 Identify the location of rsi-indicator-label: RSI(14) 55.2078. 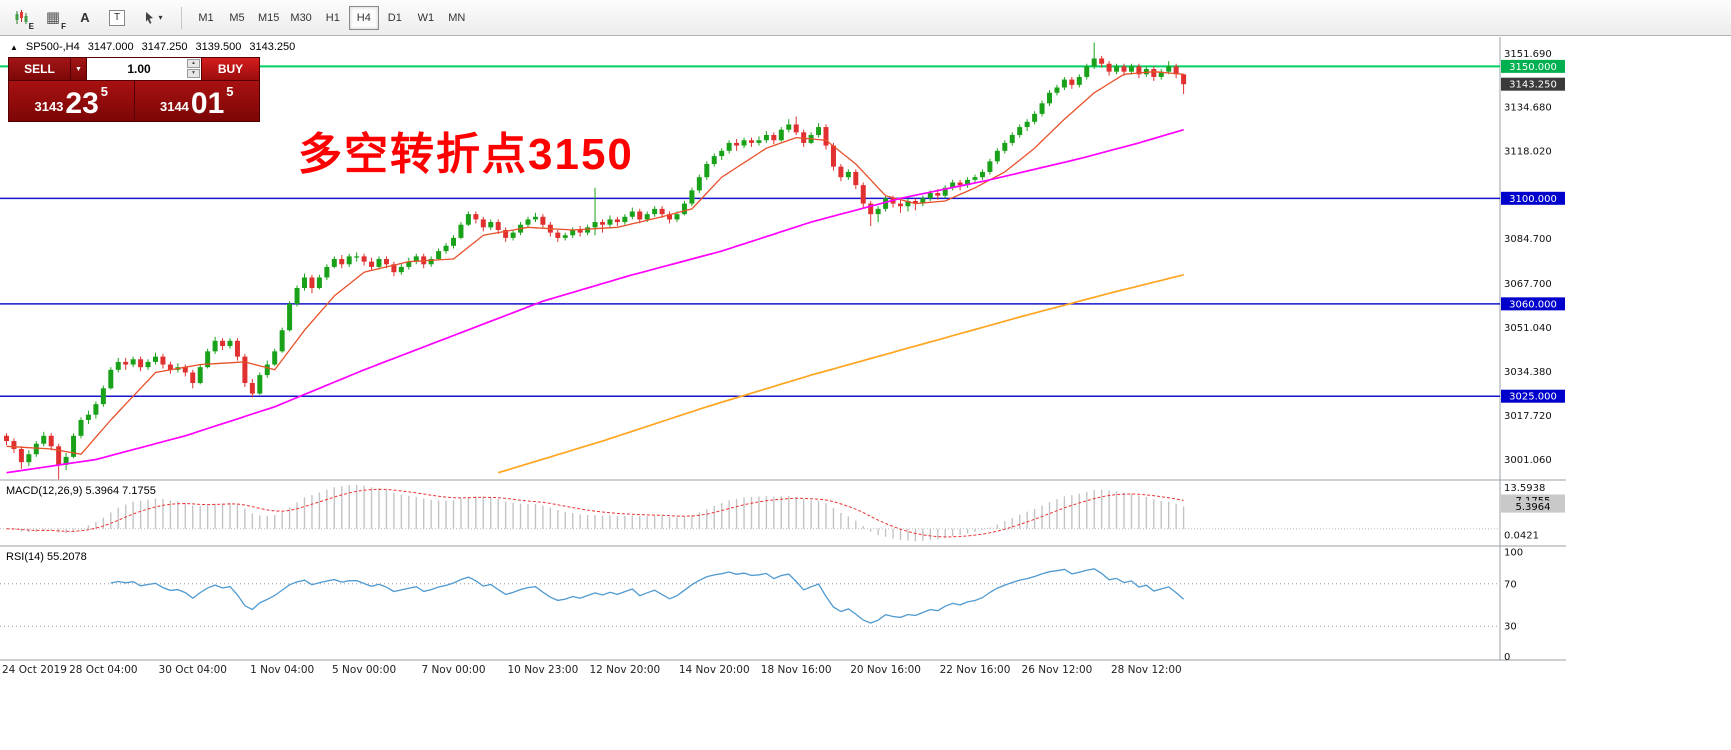
(46, 557).